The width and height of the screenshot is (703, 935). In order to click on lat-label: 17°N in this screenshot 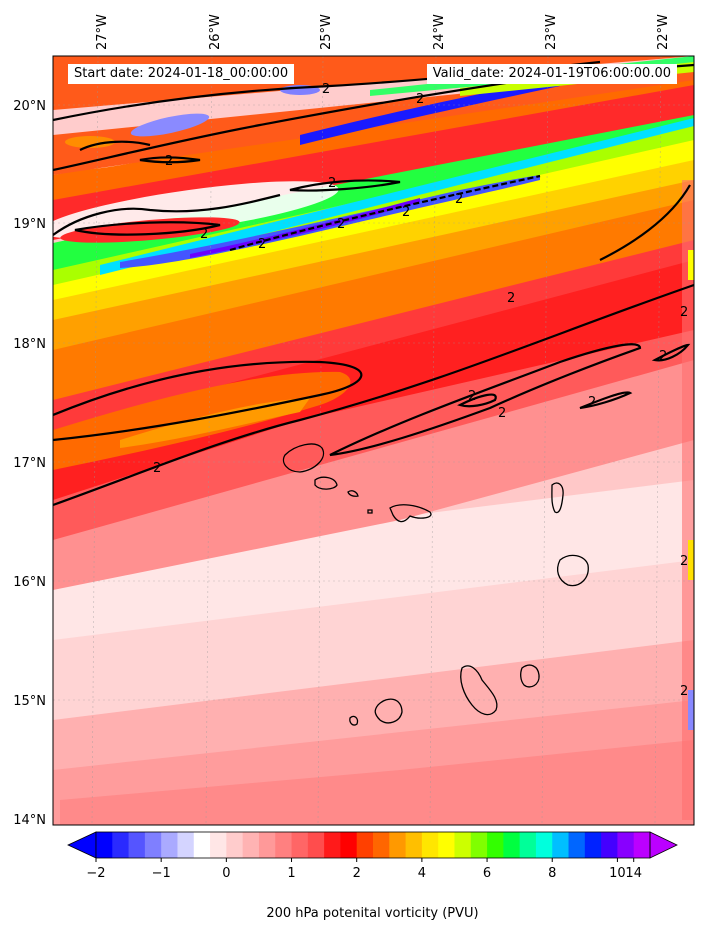, I will do `click(29, 463)`.